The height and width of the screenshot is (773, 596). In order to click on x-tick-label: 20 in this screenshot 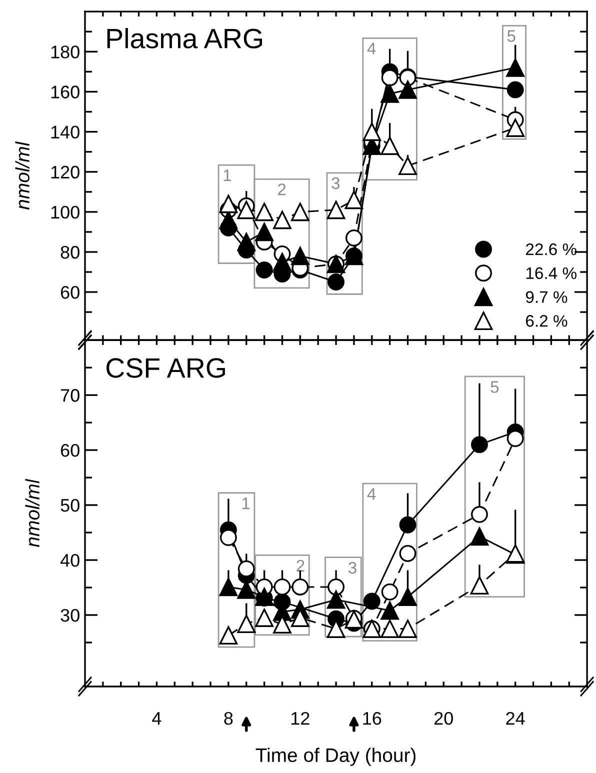, I will do `click(443, 718)`.